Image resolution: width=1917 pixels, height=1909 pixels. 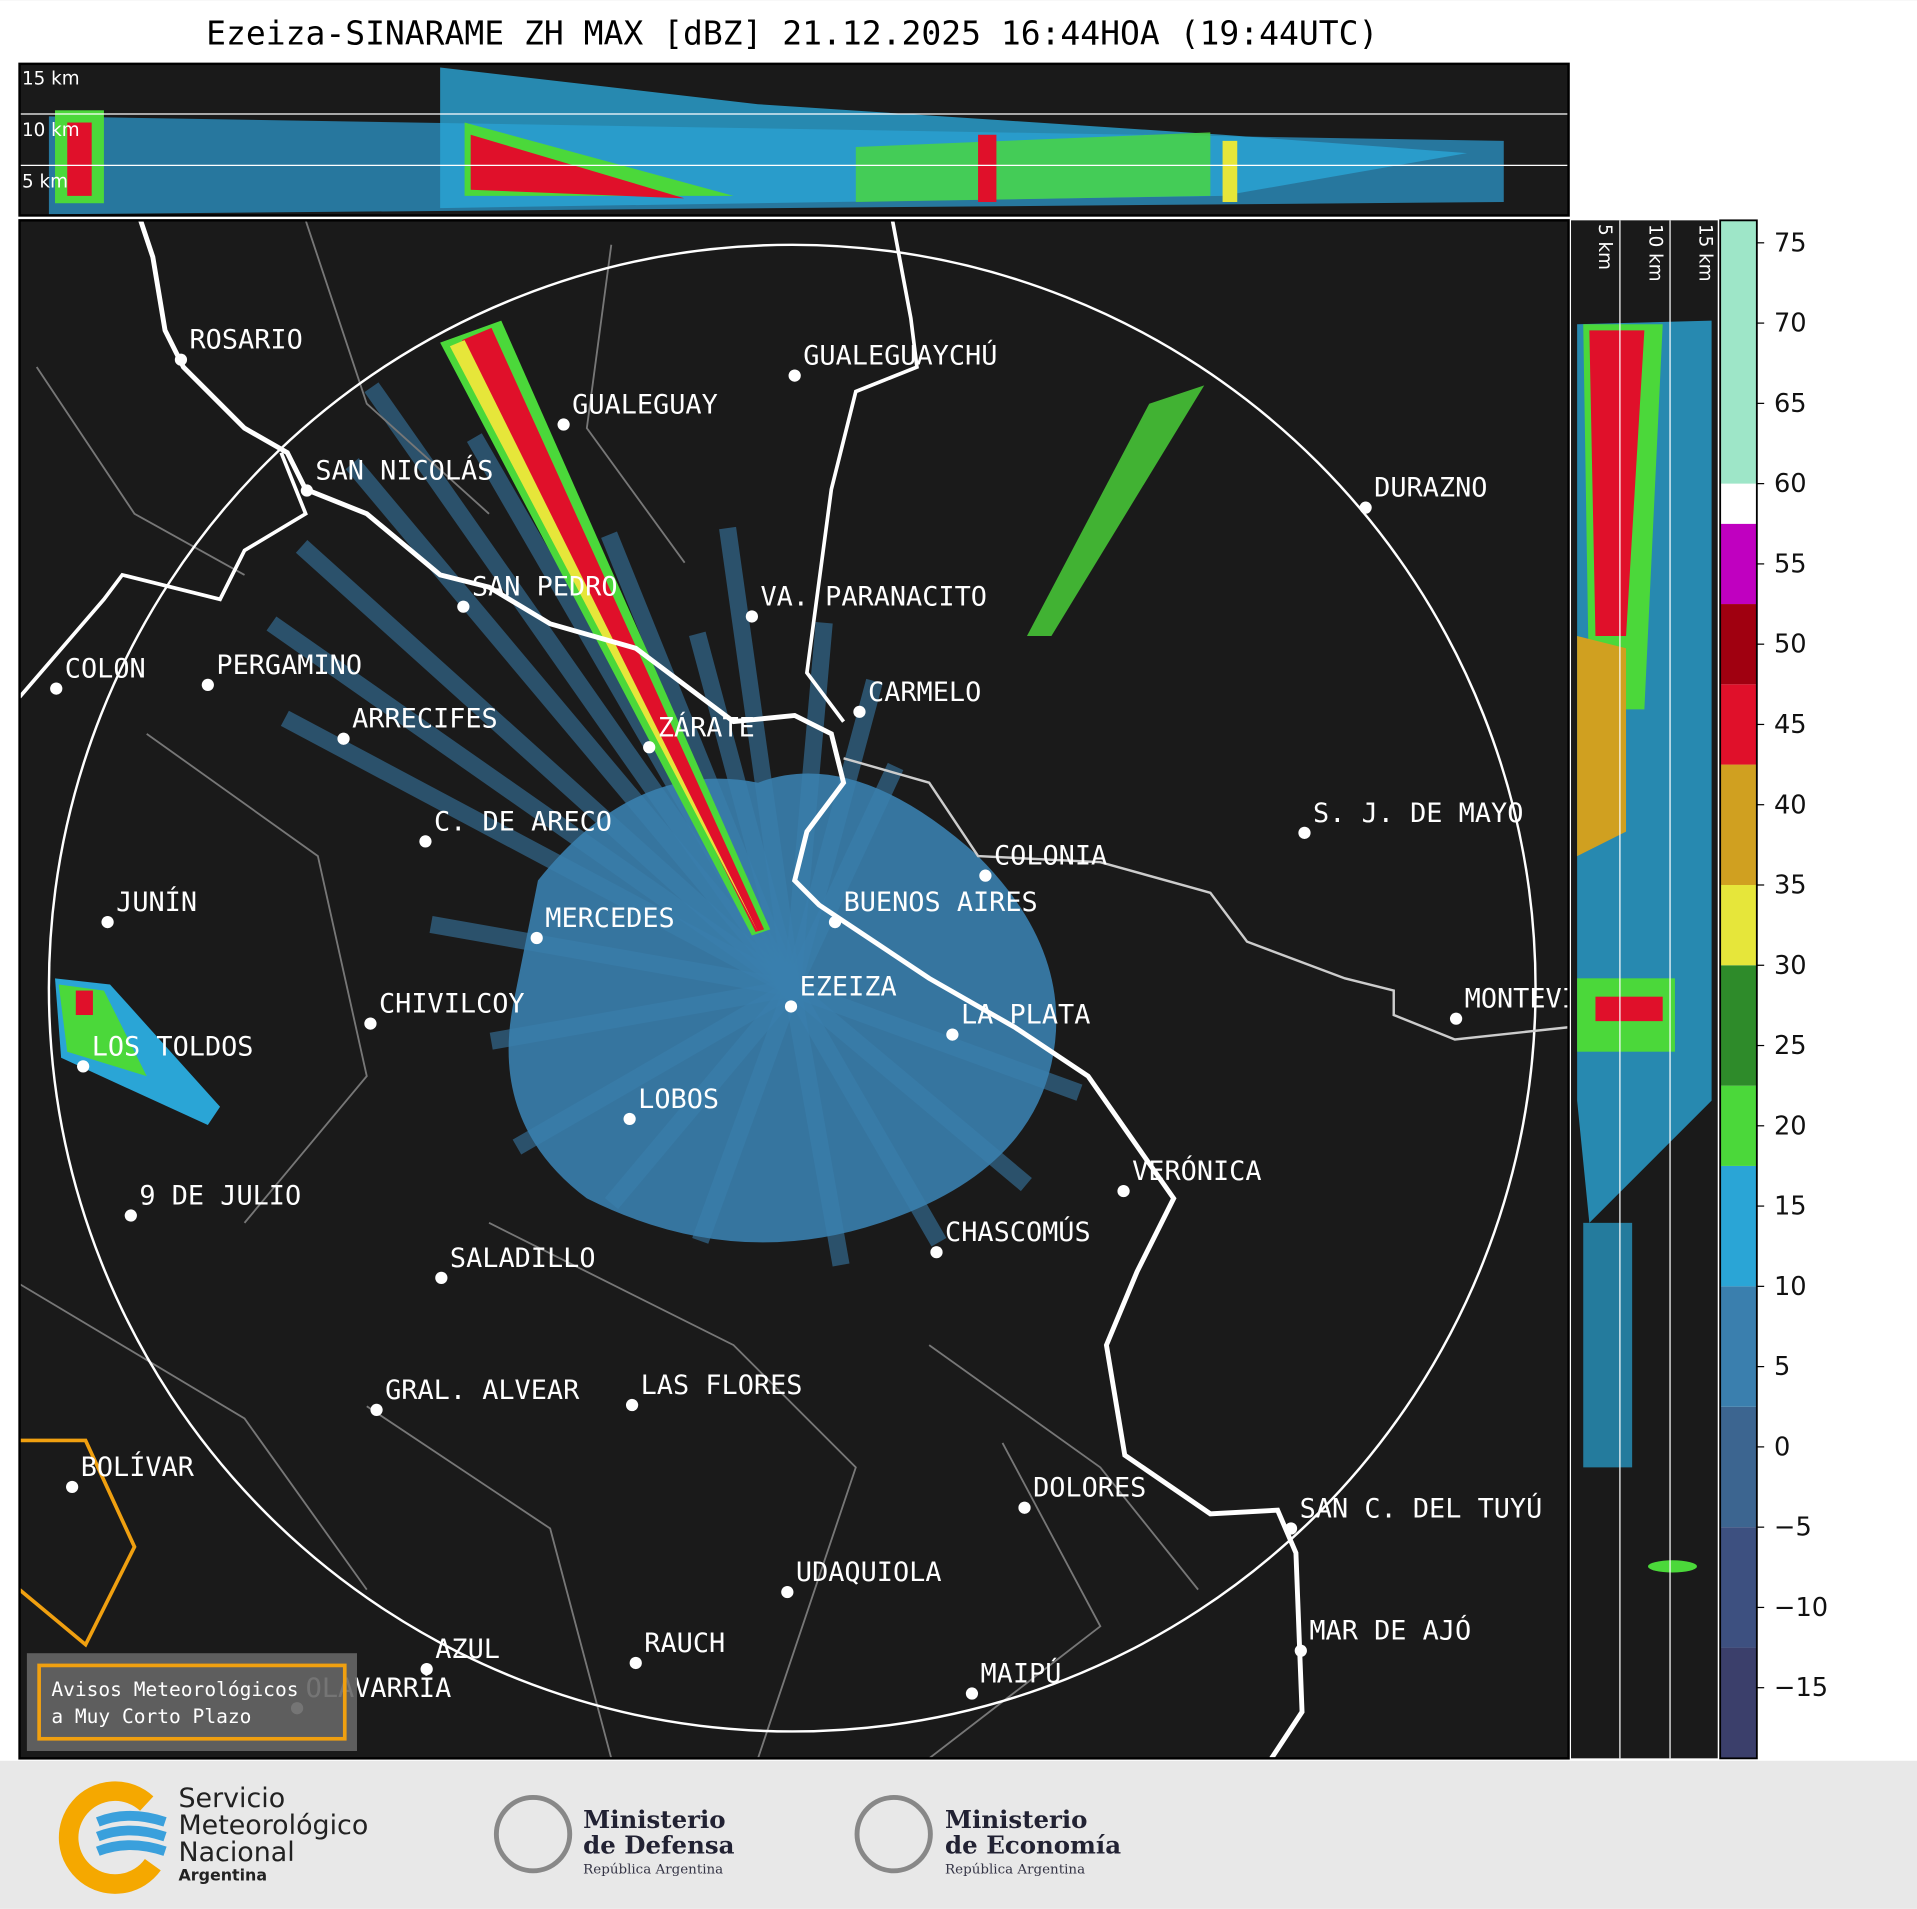 I want to click on logo-text: de Economía, so click(x=1033, y=1845).